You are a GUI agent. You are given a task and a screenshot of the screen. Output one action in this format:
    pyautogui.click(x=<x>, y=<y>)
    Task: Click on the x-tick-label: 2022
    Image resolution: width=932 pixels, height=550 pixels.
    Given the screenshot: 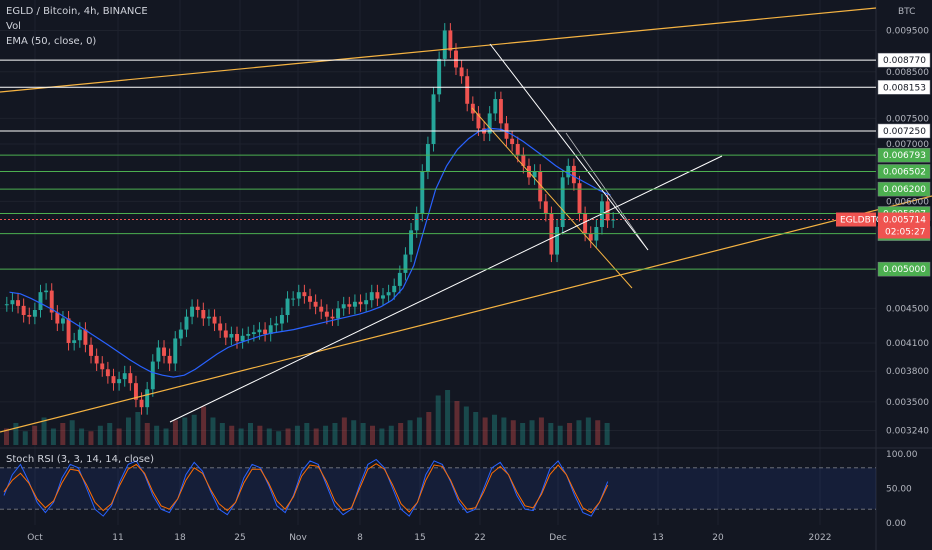 What is the action you would take?
    pyautogui.click(x=820, y=538)
    